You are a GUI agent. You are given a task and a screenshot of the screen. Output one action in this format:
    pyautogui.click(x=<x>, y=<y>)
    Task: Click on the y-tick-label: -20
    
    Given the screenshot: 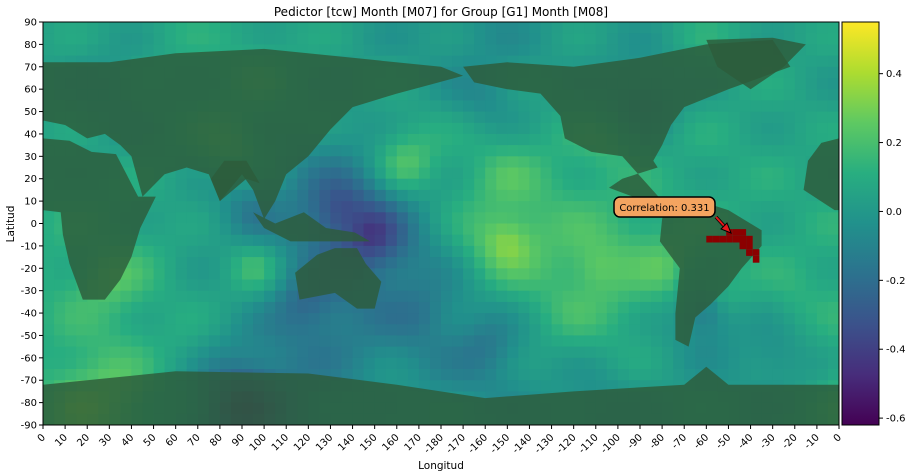 What is the action you would take?
    pyautogui.click(x=29, y=269)
    